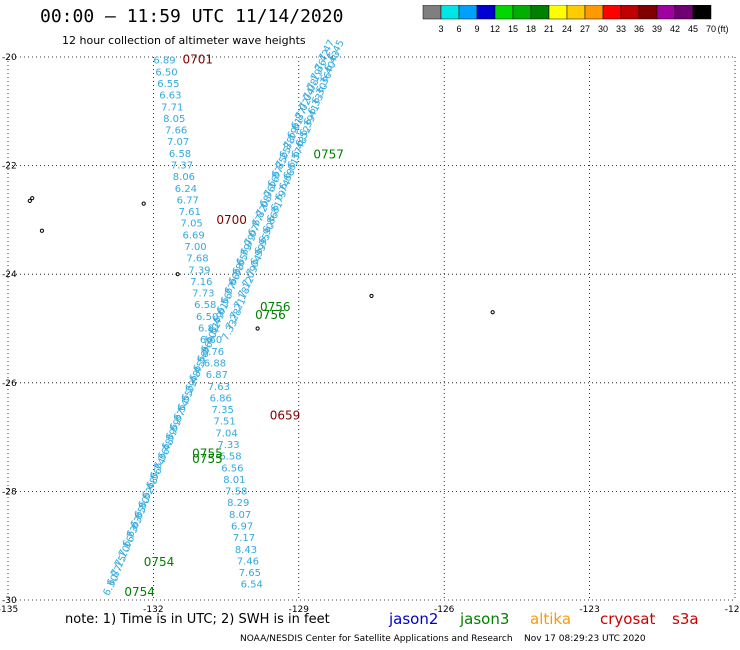 The image size is (740, 650). Describe the element at coordinates (193, 235) in the screenshot. I see `swh-value: 6.69` at that location.